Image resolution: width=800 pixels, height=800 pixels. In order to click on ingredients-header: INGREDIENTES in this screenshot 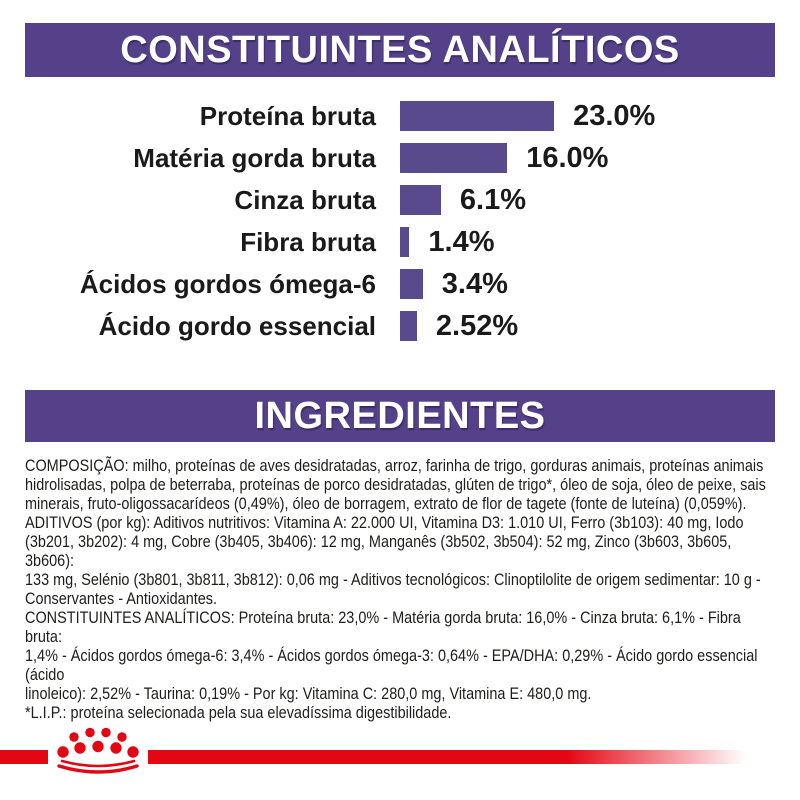, I will do `click(400, 416)`.